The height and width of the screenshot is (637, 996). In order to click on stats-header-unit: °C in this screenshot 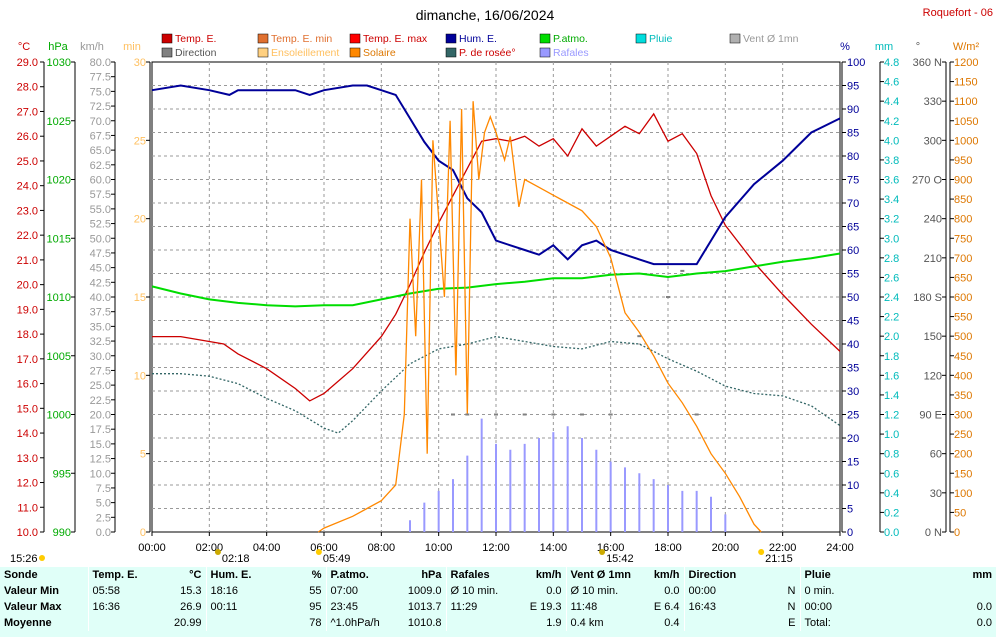, I will do `click(195, 575)`.